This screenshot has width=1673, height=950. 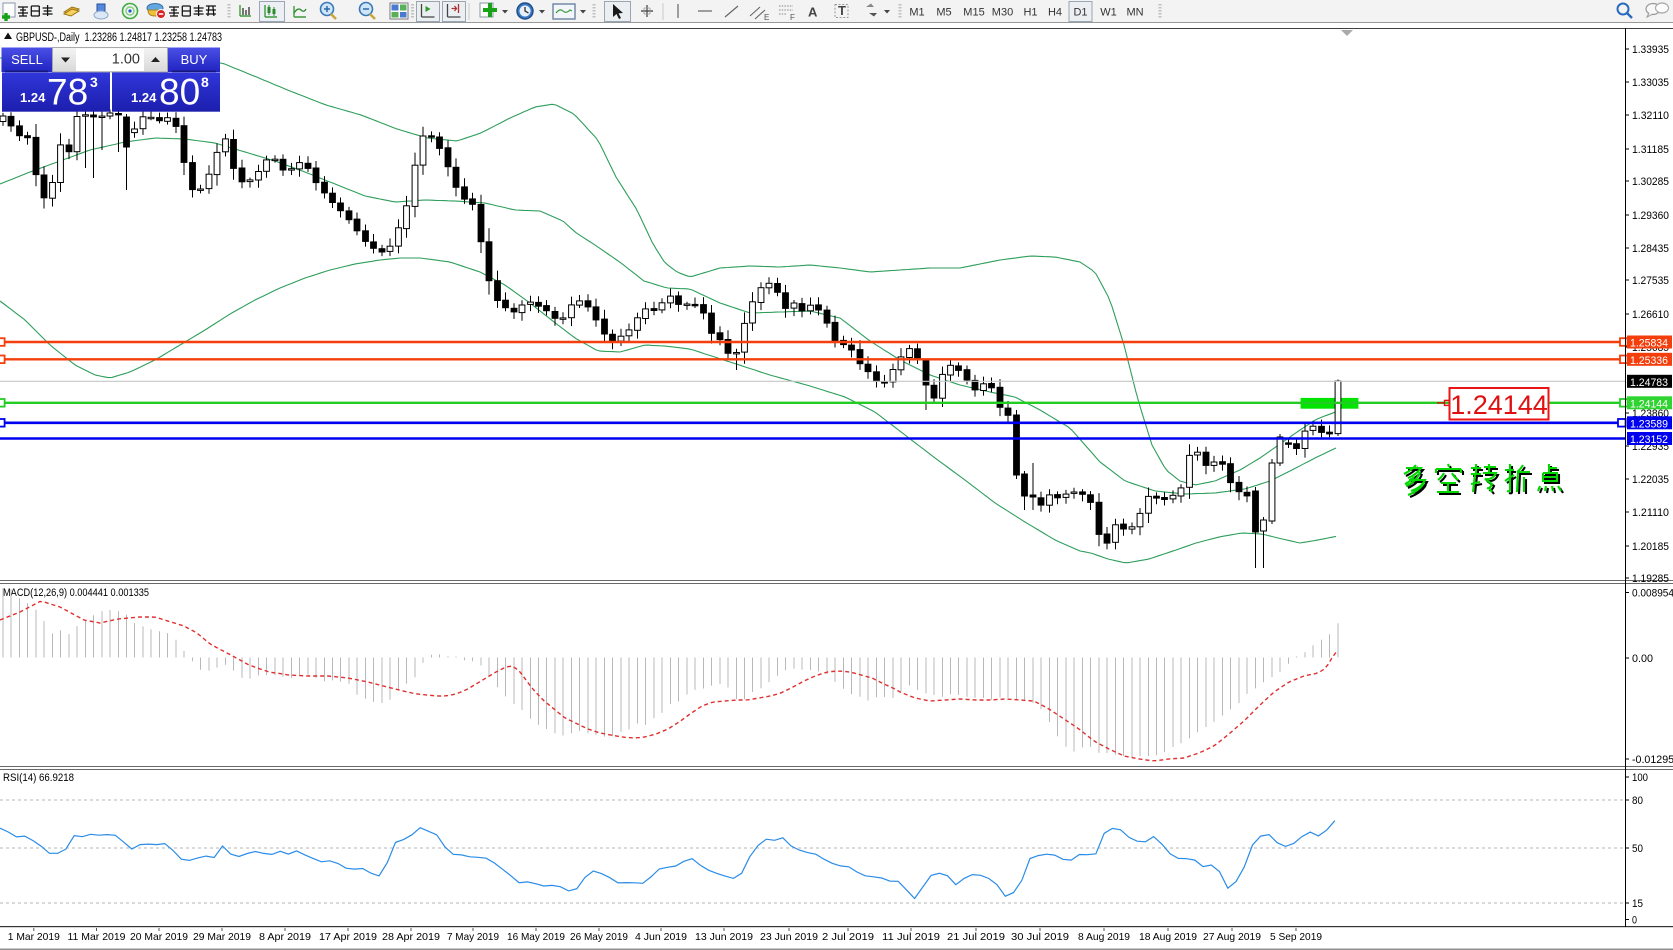 I want to click on svg-text: 11 Jul 2019, so click(x=911, y=937).